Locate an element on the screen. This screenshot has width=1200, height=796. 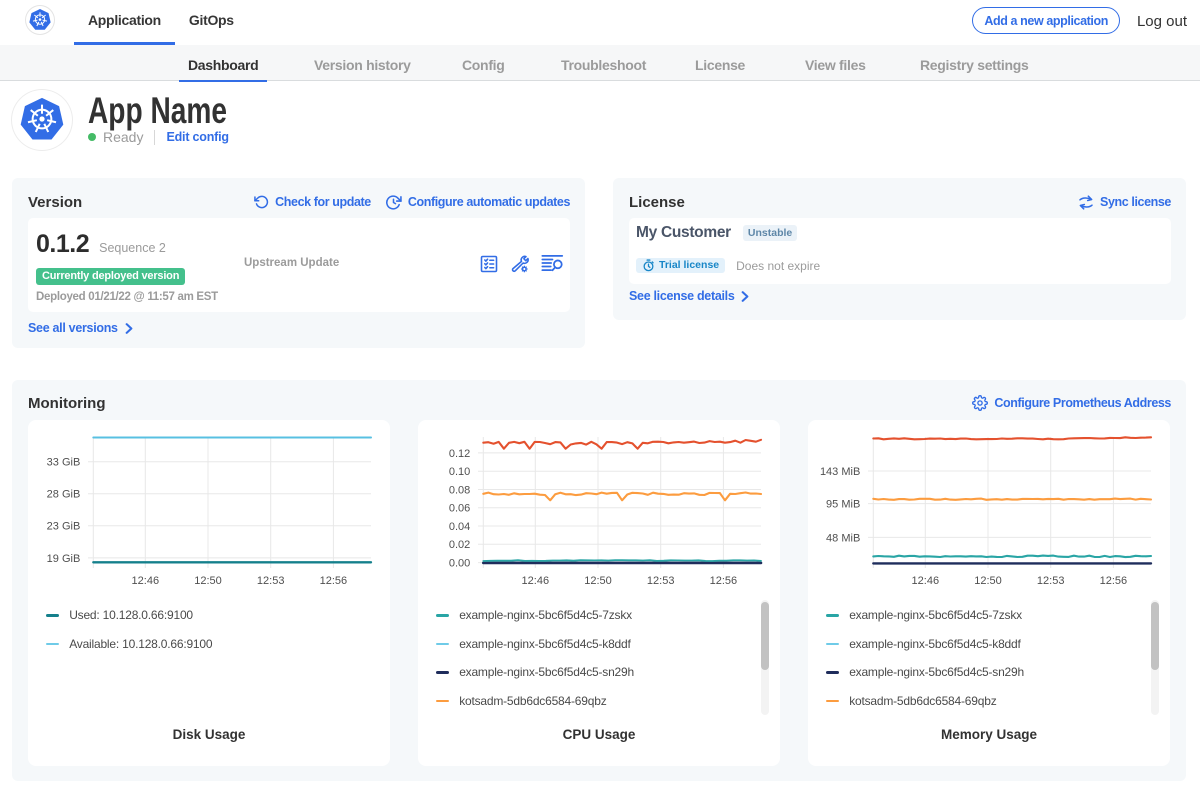
svg-text: 48 MiB is located at coordinates (843, 538).